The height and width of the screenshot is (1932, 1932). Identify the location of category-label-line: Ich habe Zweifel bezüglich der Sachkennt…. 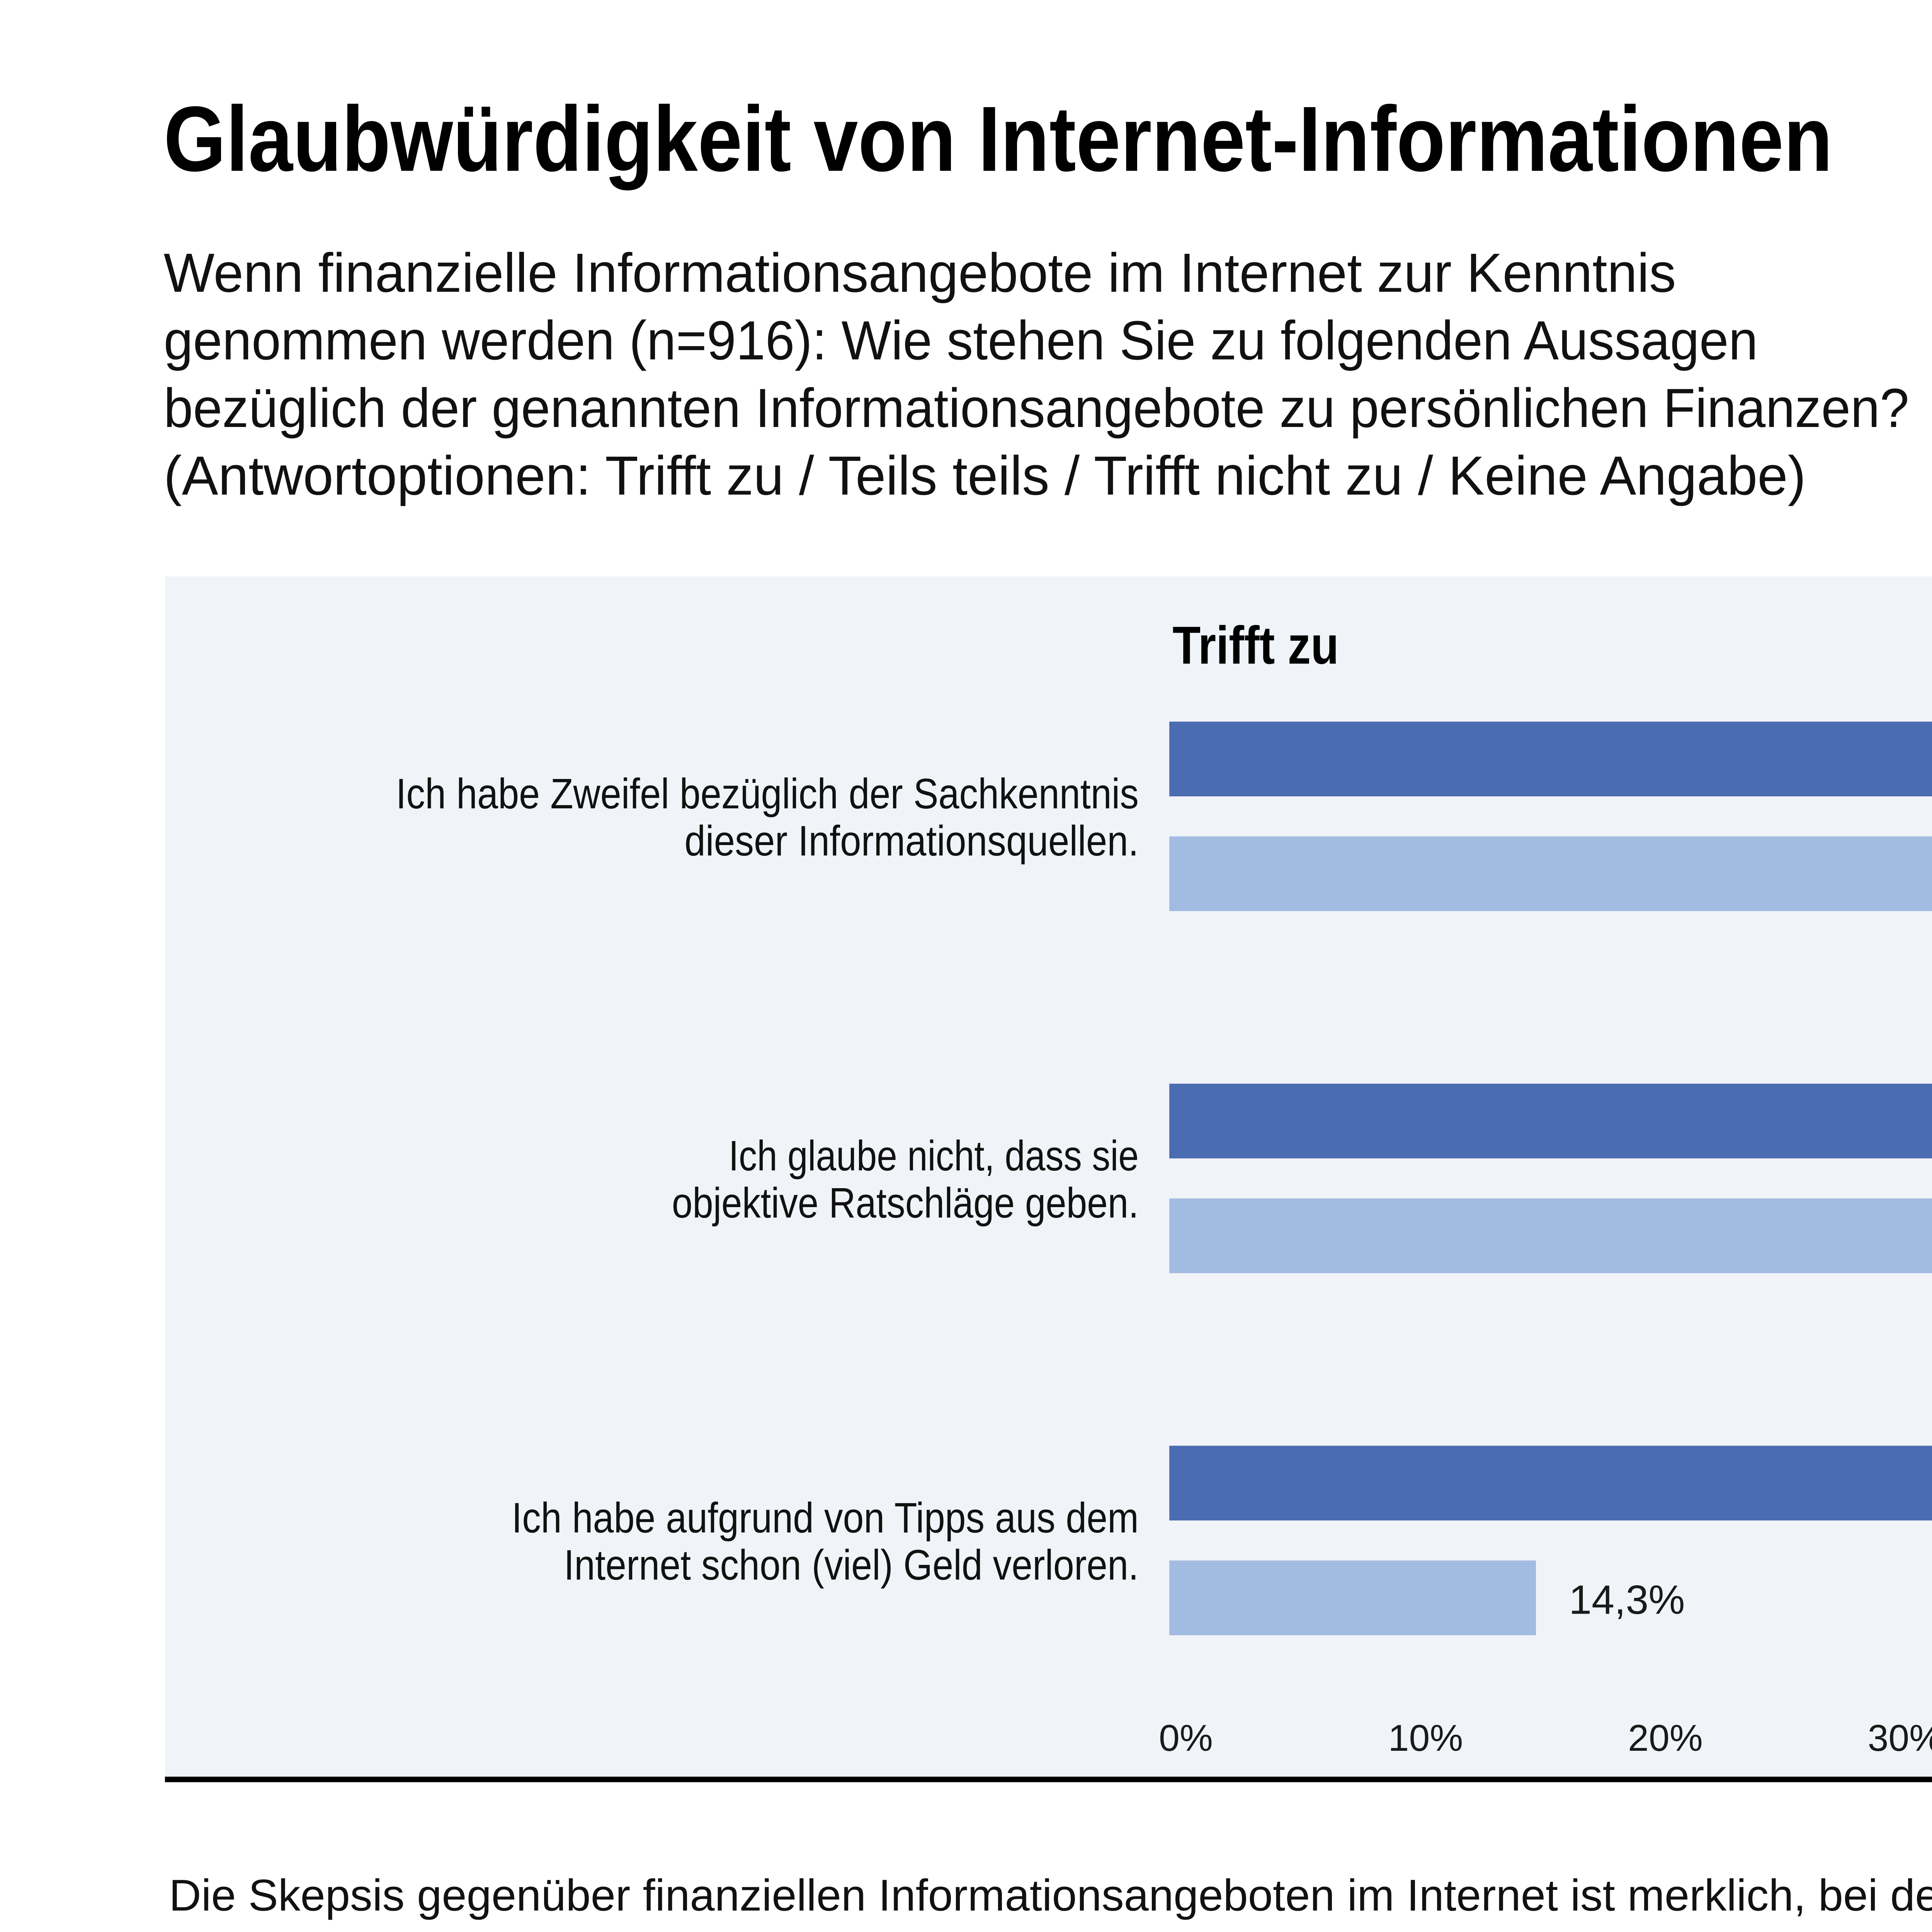
(767, 794).